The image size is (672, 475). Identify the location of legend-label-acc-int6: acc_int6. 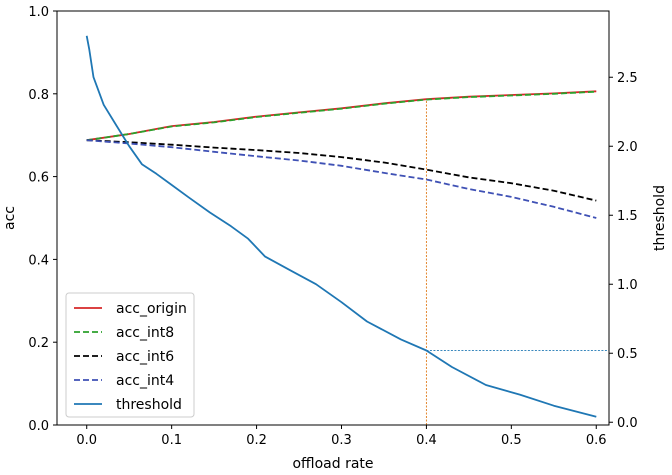
(145, 357).